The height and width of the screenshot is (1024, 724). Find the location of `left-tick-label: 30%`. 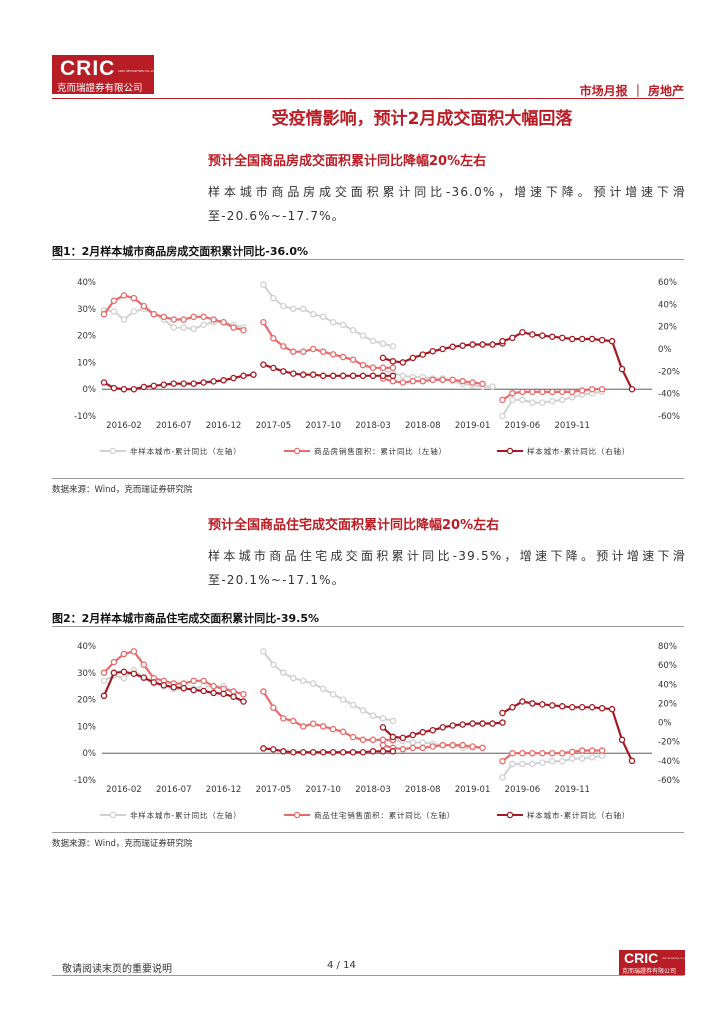

left-tick-label: 30% is located at coordinates (86, 310).